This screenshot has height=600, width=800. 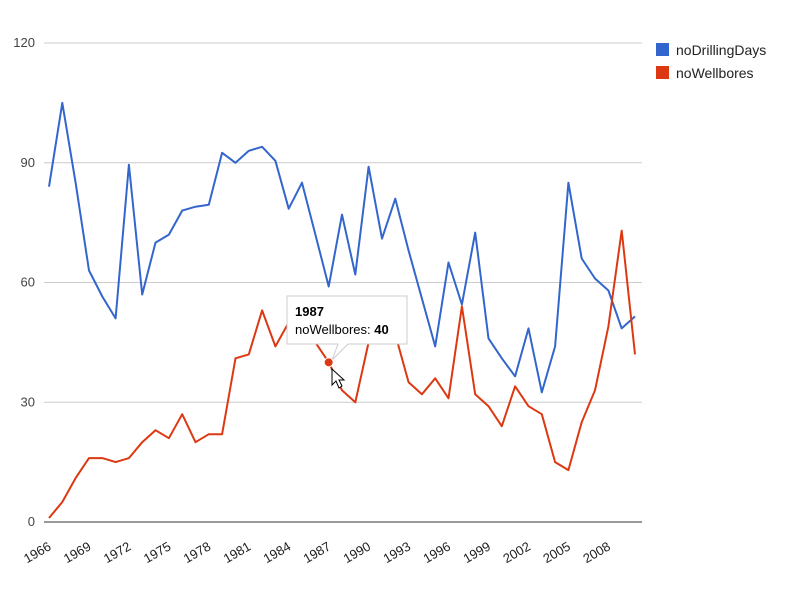 I want to click on x-tick-label-2002: 2002, so click(x=516, y=552).